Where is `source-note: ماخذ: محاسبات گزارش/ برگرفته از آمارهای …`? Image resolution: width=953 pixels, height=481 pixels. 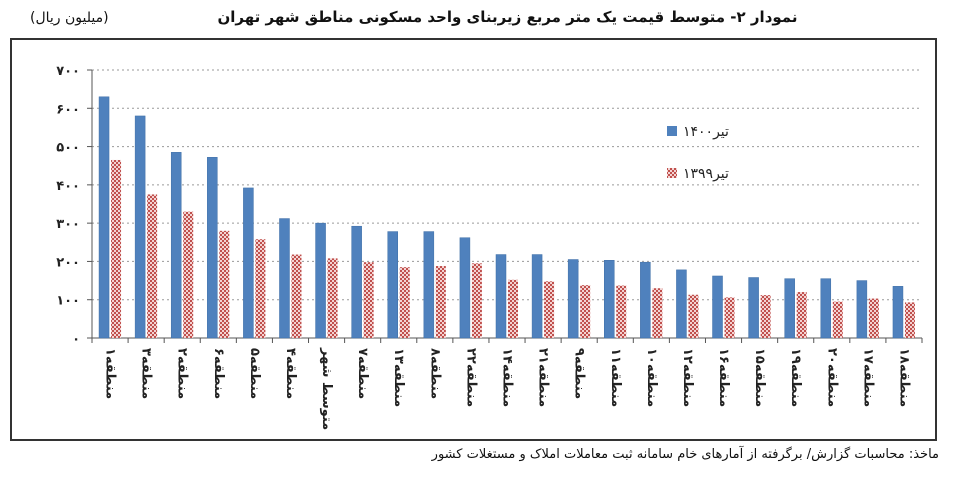 source-note: ماخذ: محاسبات گزارش/ برگرفته از آمارهای … is located at coordinates (685, 454).